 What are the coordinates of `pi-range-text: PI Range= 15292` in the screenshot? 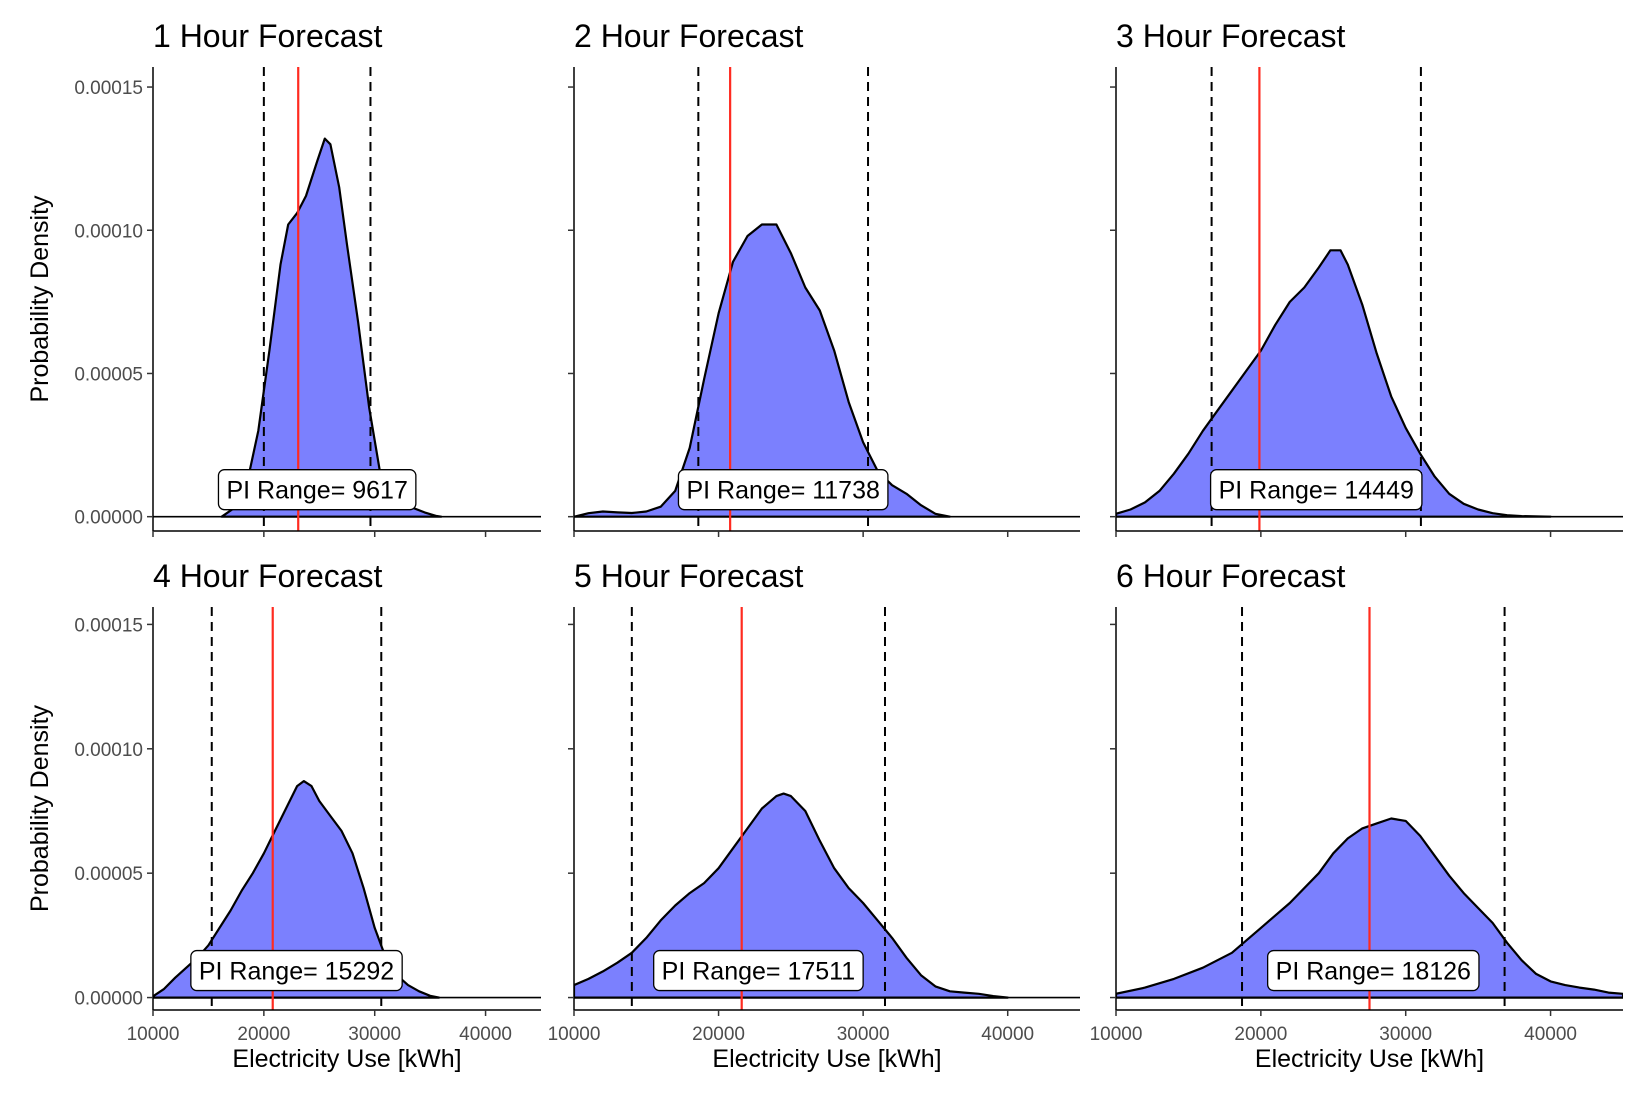 It's located at (296, 972).